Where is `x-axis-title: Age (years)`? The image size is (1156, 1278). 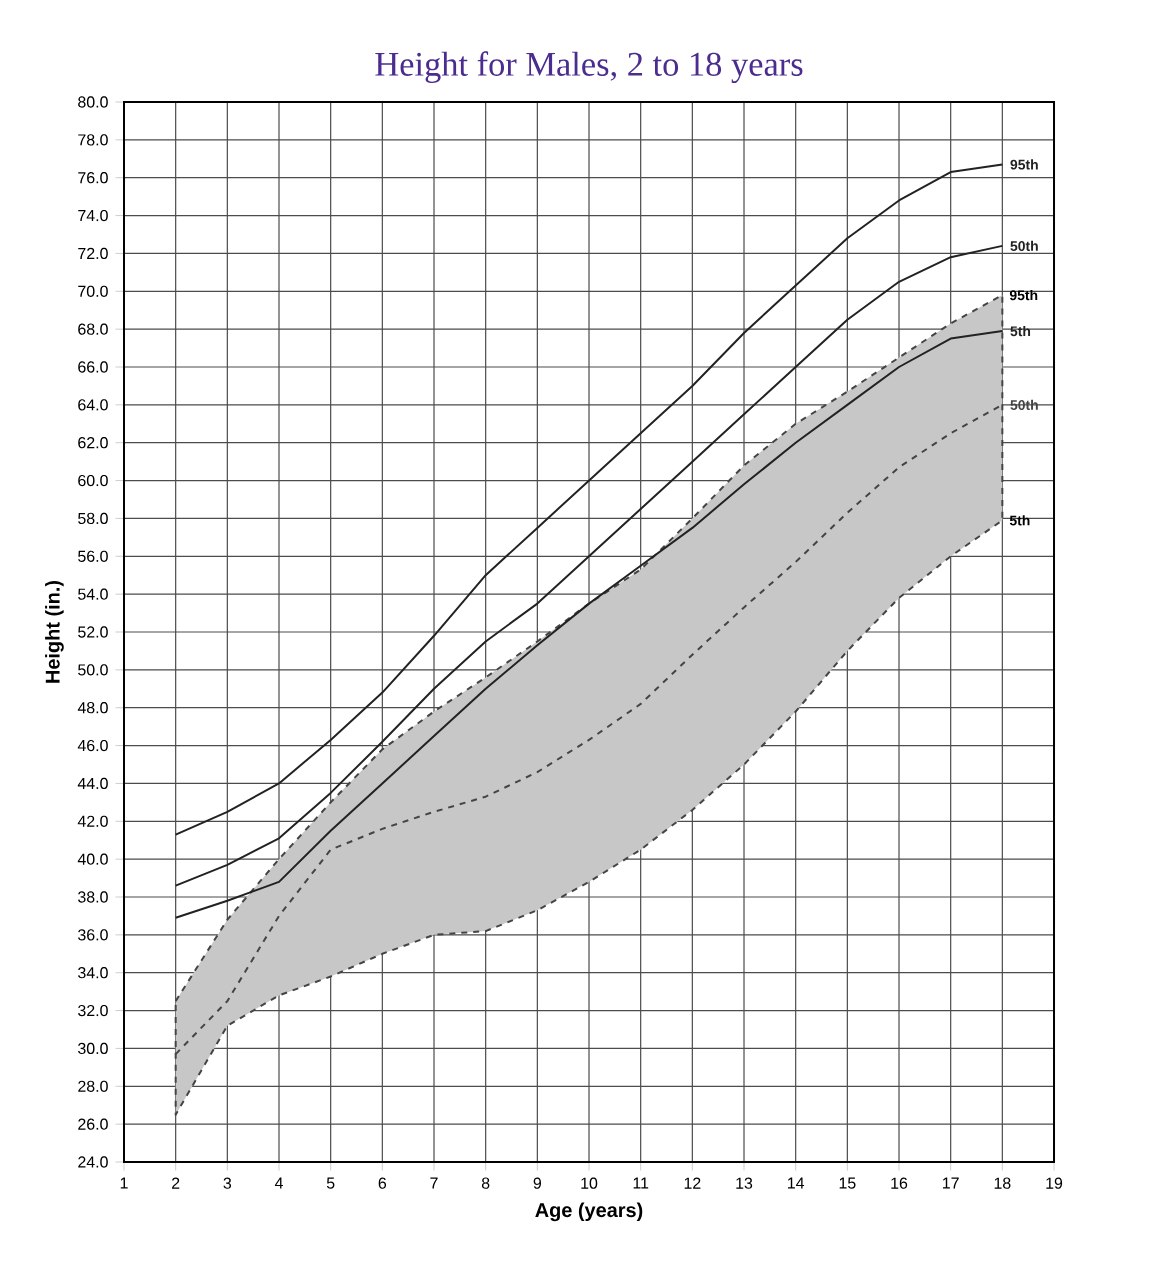 x-axis-title: Age (years) is located at coordinates (589, 1212).